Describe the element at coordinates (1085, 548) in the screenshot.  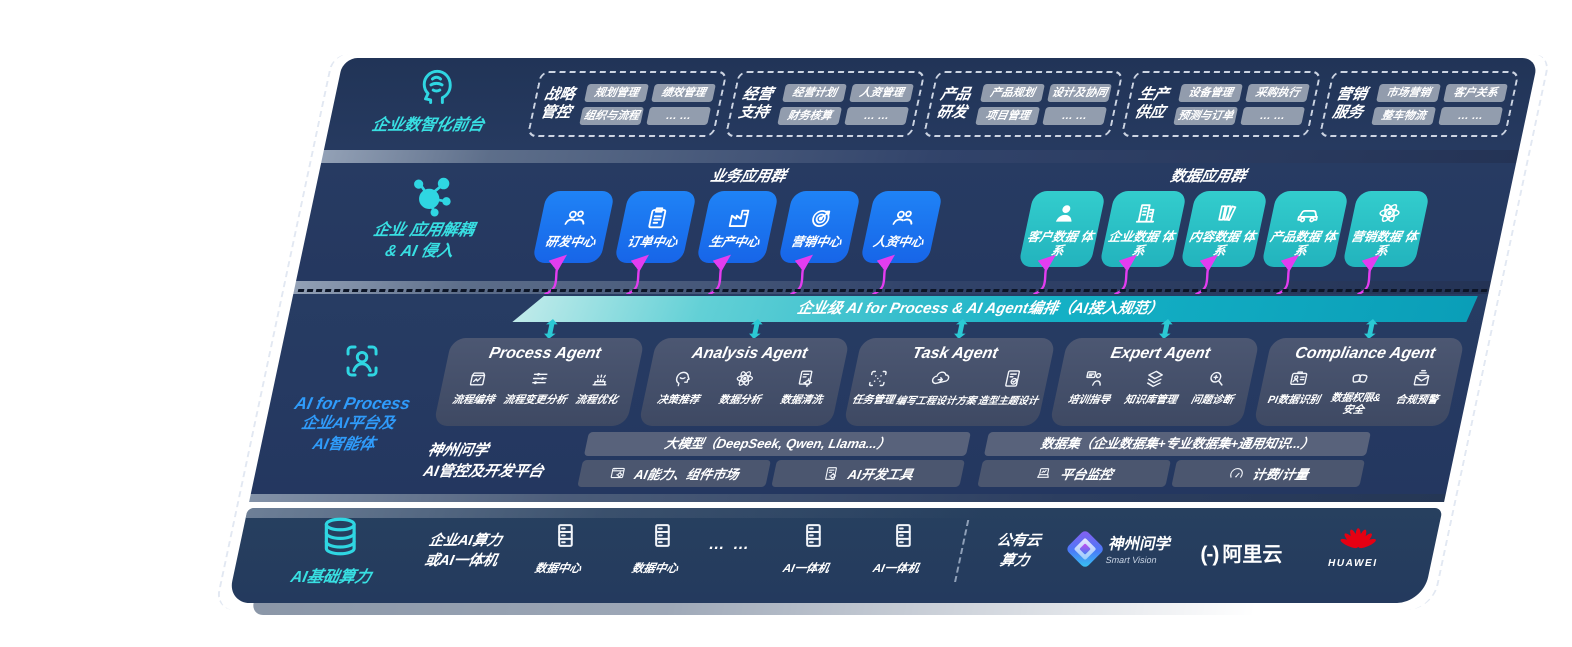
I see `smartvision-diamond-icon` at that location.